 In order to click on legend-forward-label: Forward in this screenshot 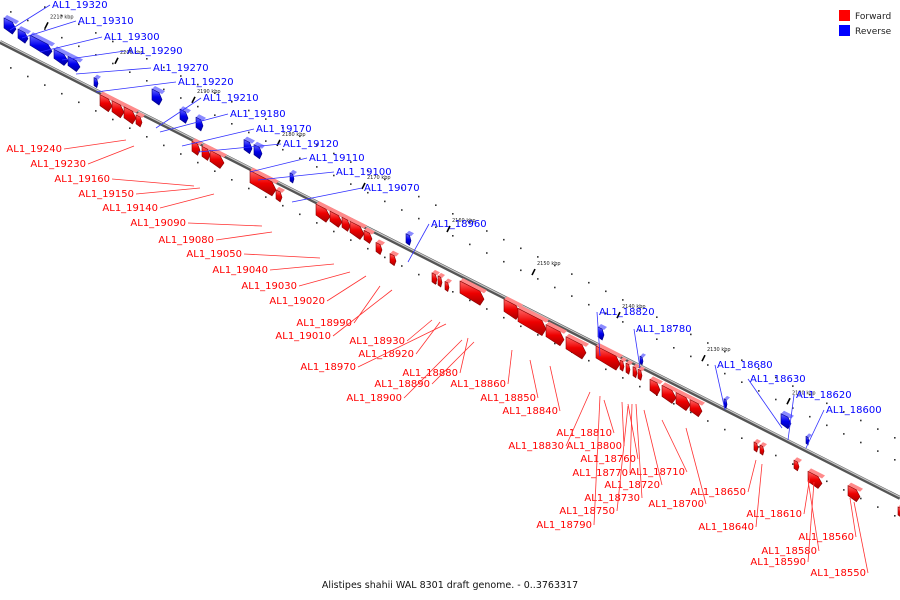, I will do `click(873, 17)`.